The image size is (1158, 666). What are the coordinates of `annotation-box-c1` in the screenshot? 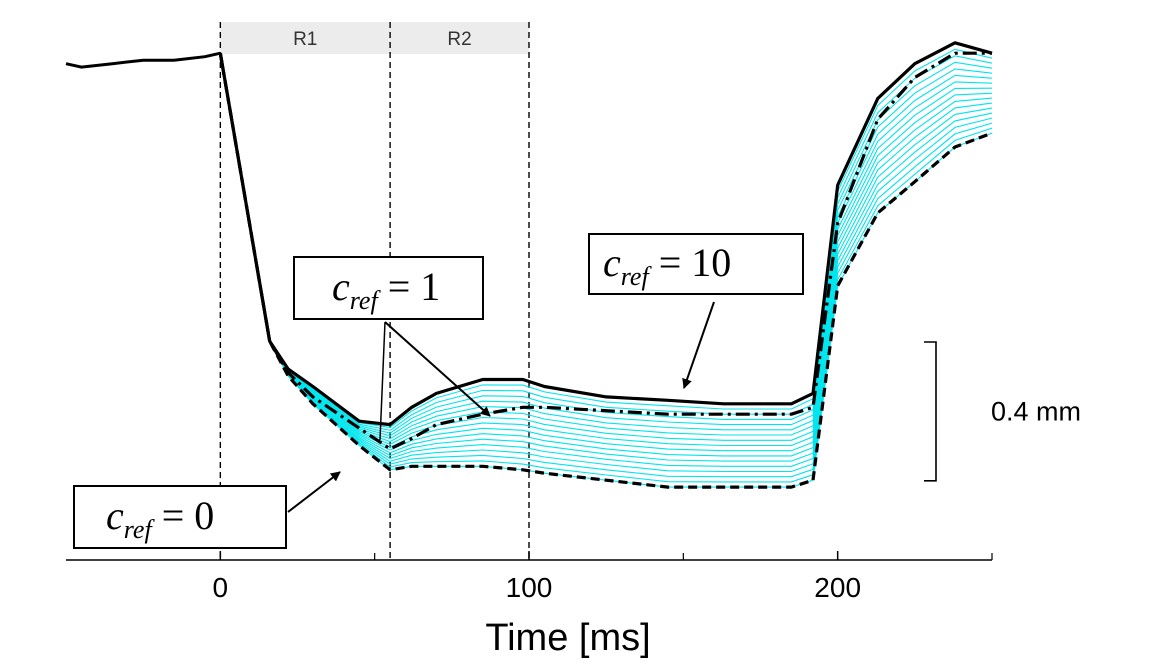 It's located at (388, 288).